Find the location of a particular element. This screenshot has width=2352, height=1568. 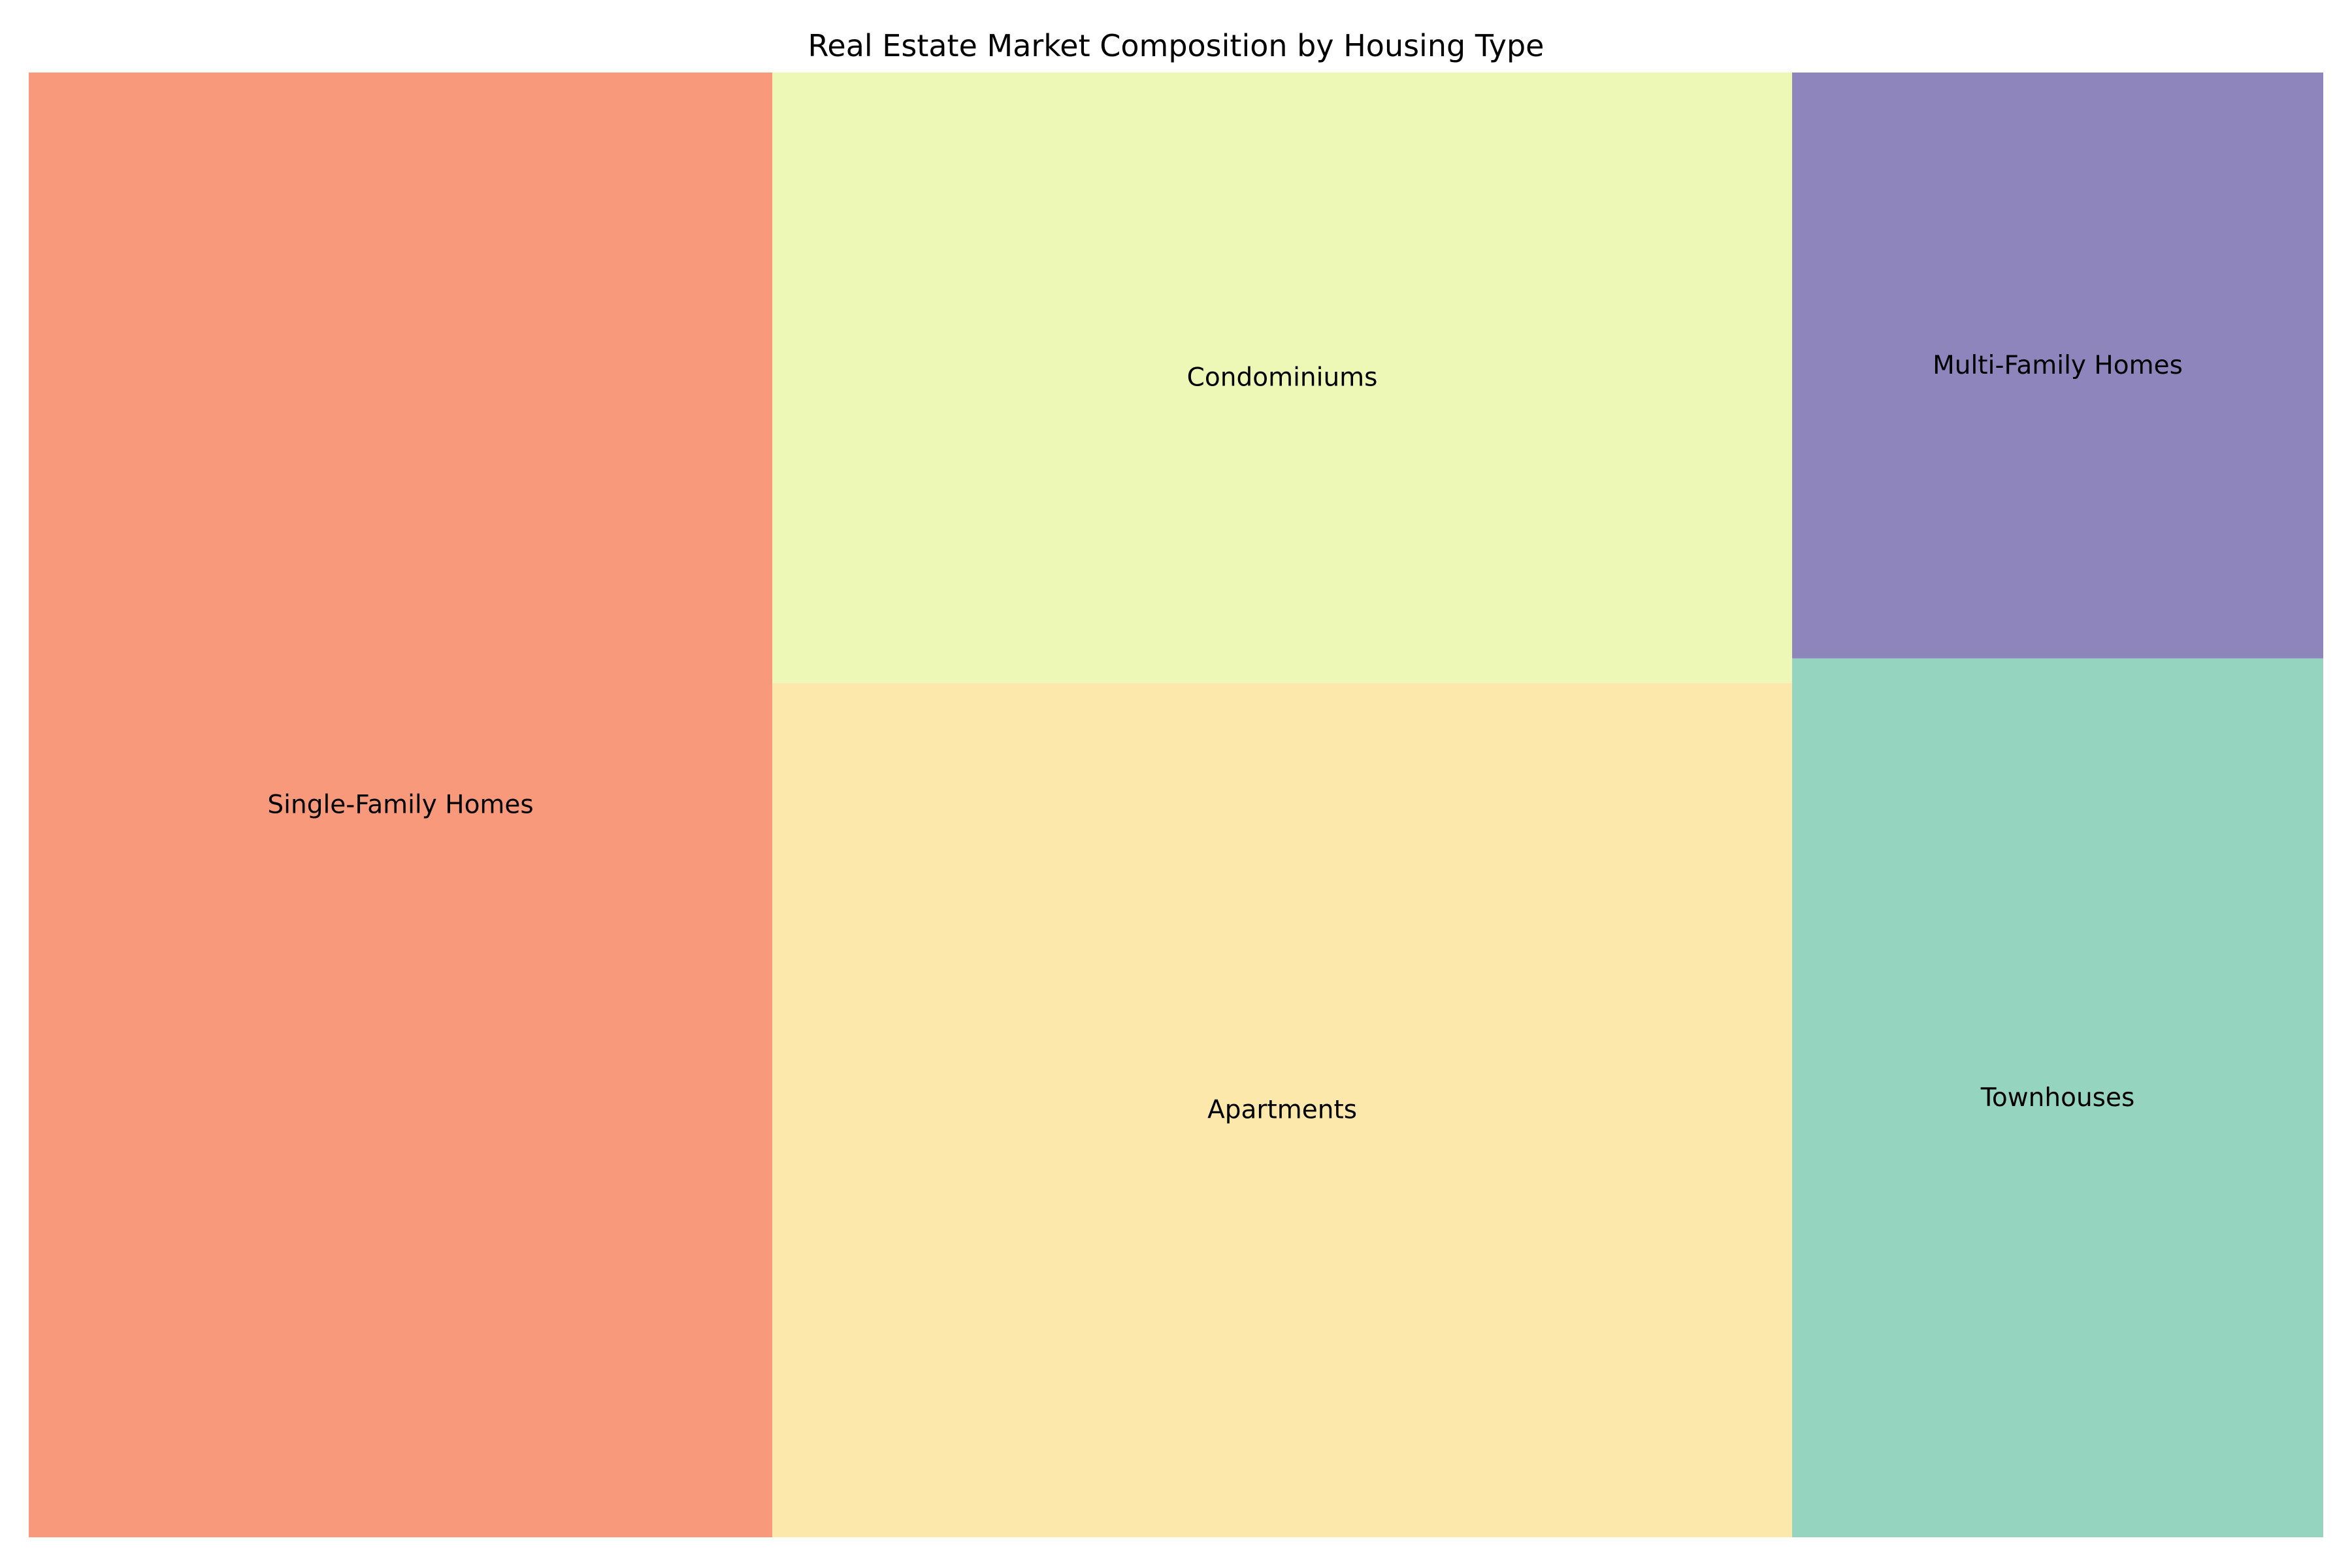

tile-rect-townhouses is located at coordinates (2057, 1097).